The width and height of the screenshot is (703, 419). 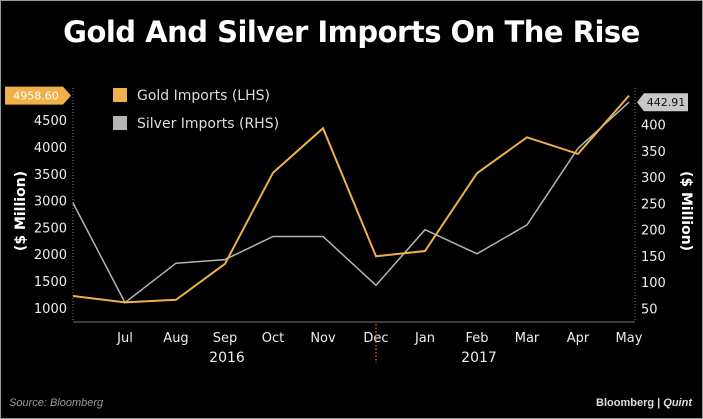 I want to click on chart-title: Gold And Silver Imports On The Rise, so click(x=351, y=32).